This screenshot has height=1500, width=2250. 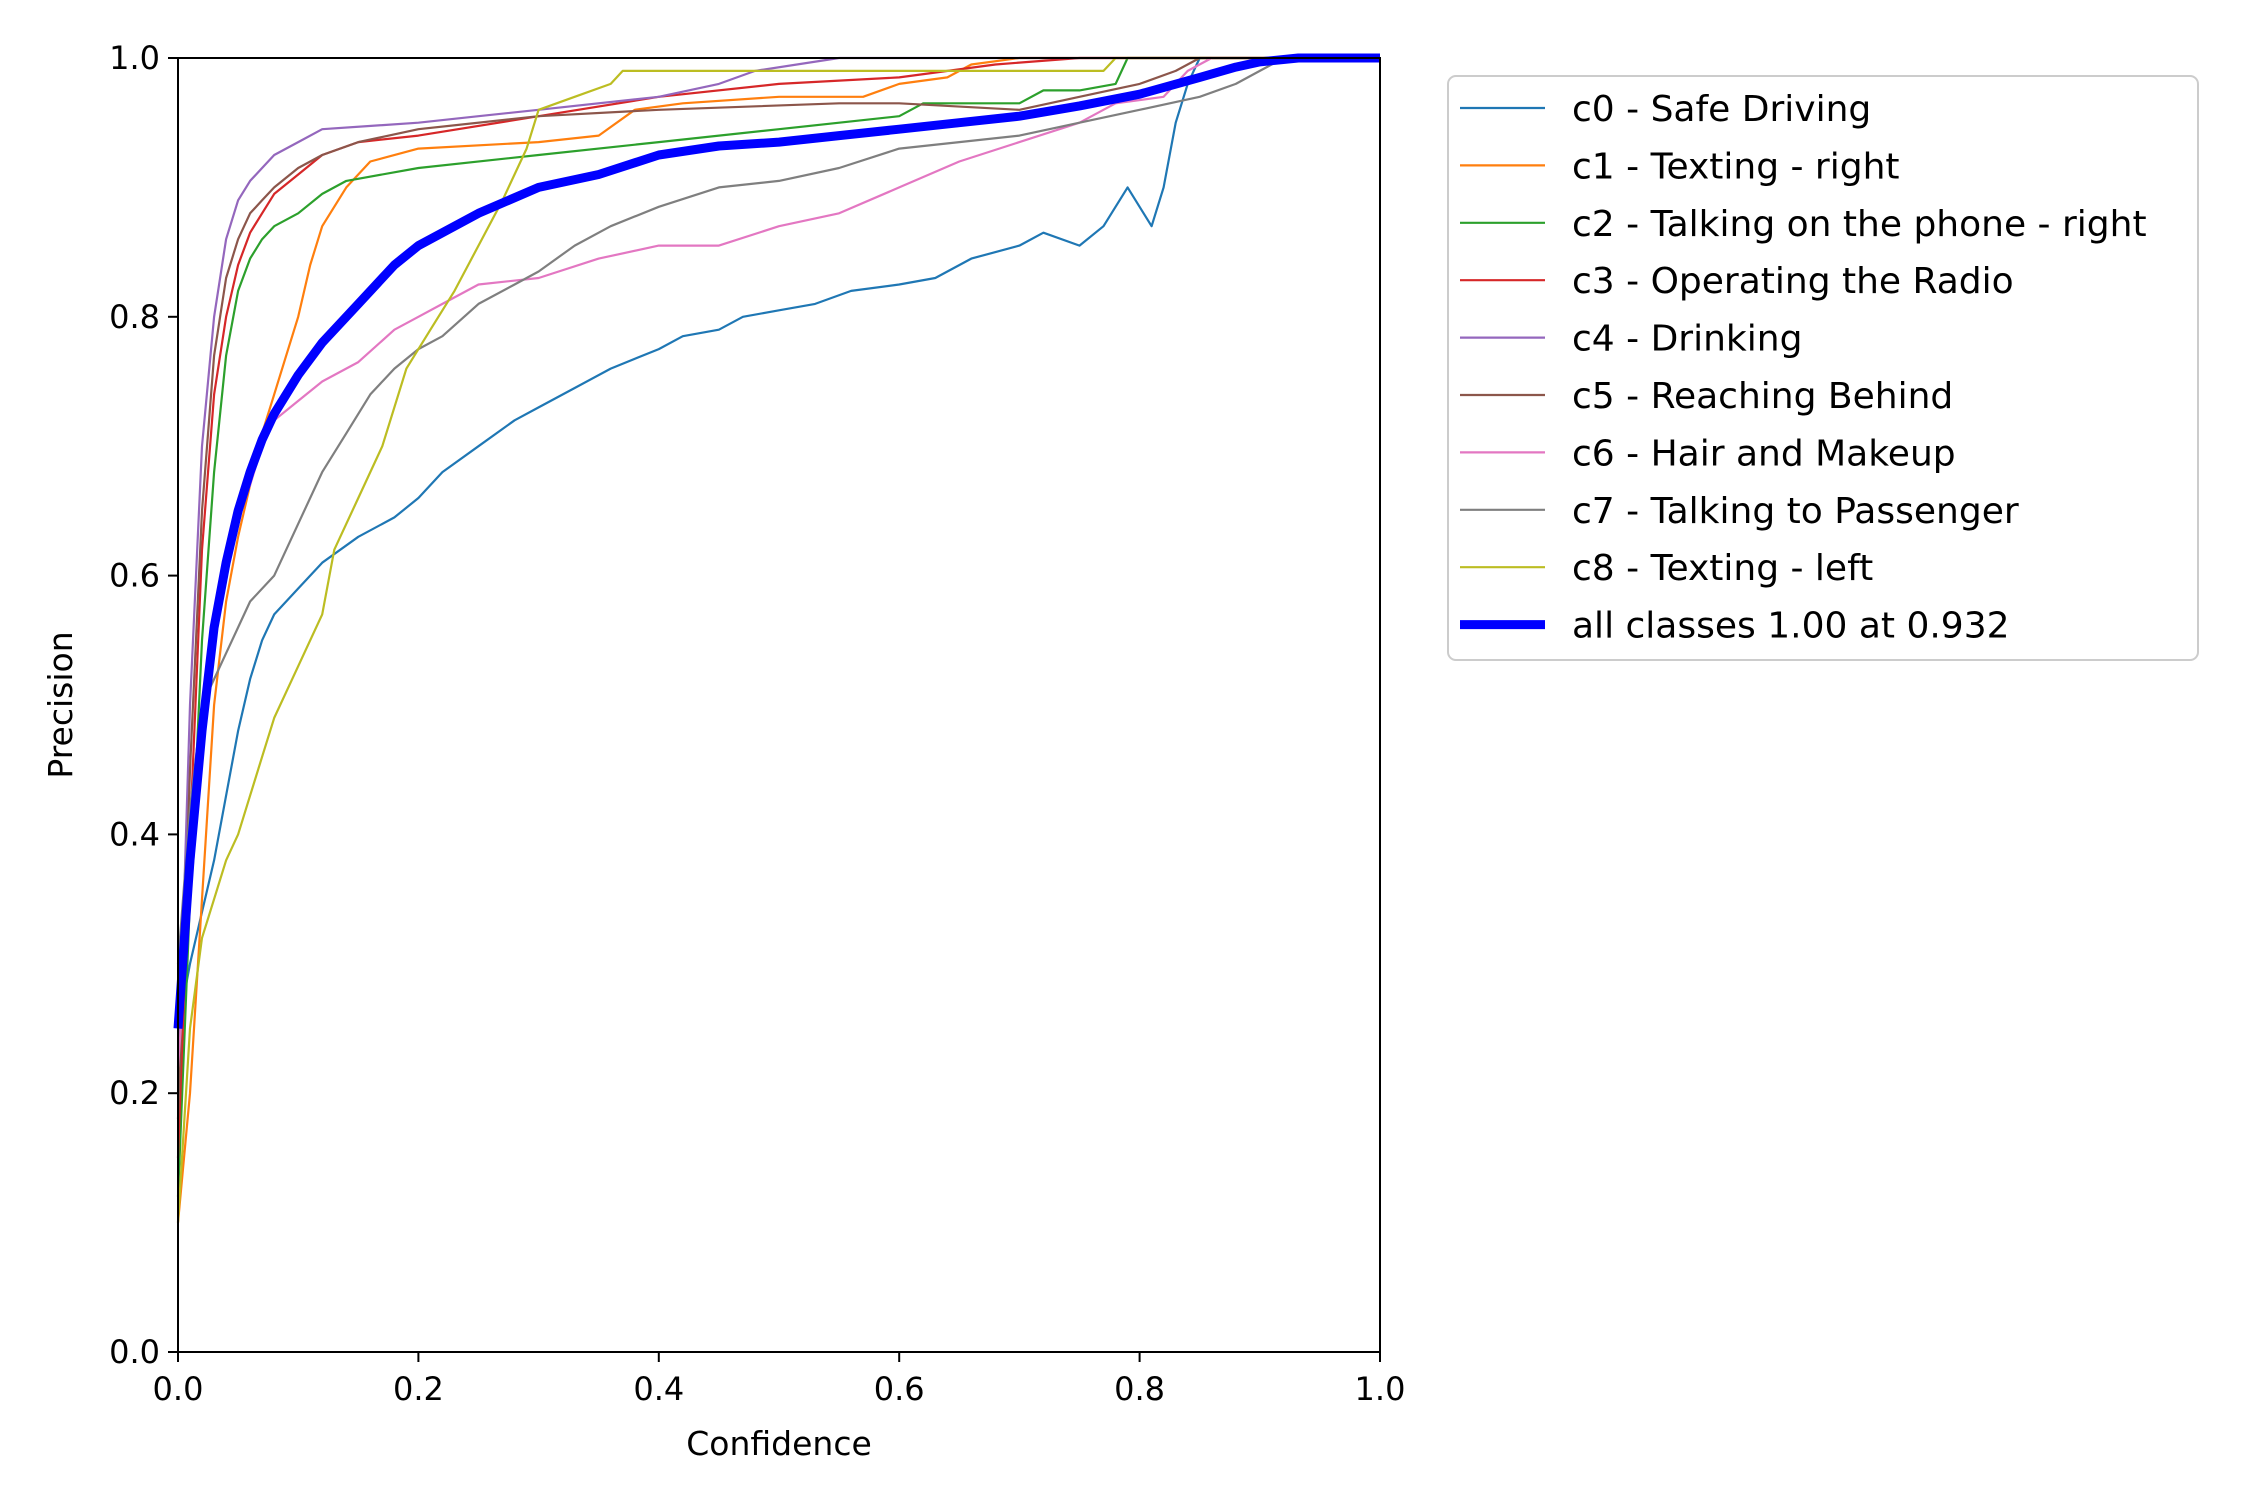 I want to click on y-tick-label-2: 0.4, so click(x=134, y=834).